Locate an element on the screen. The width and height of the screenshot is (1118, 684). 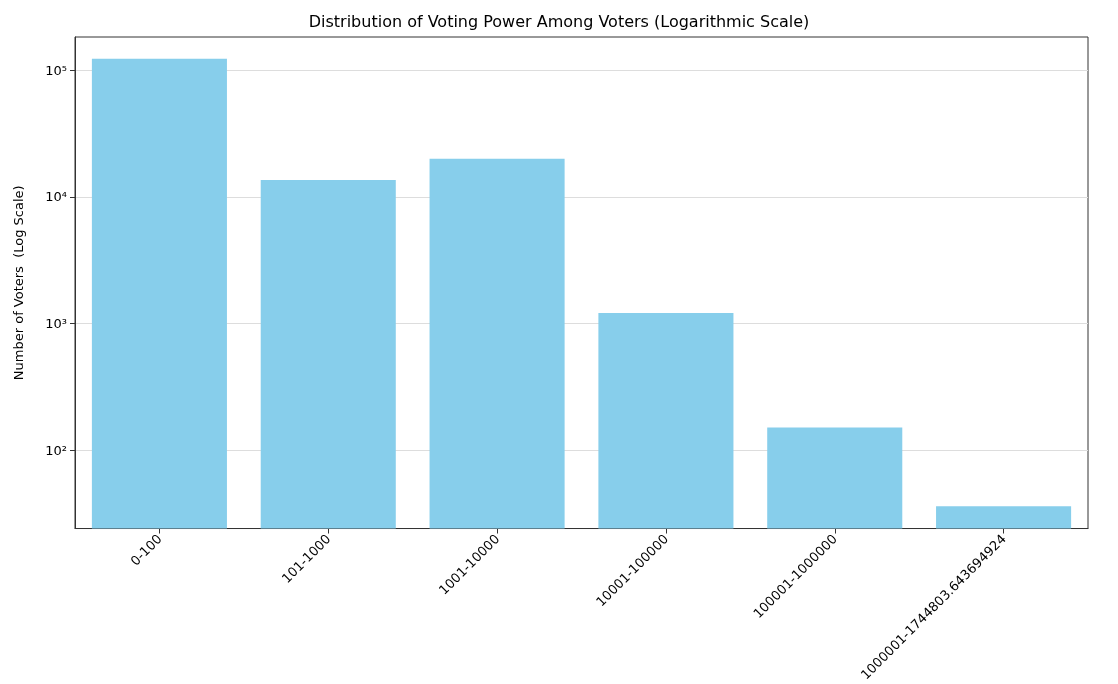
chart-title: Distribution of Voting Power Among Voters (Logarithmic Scale) is located at coordinates (559, 21).